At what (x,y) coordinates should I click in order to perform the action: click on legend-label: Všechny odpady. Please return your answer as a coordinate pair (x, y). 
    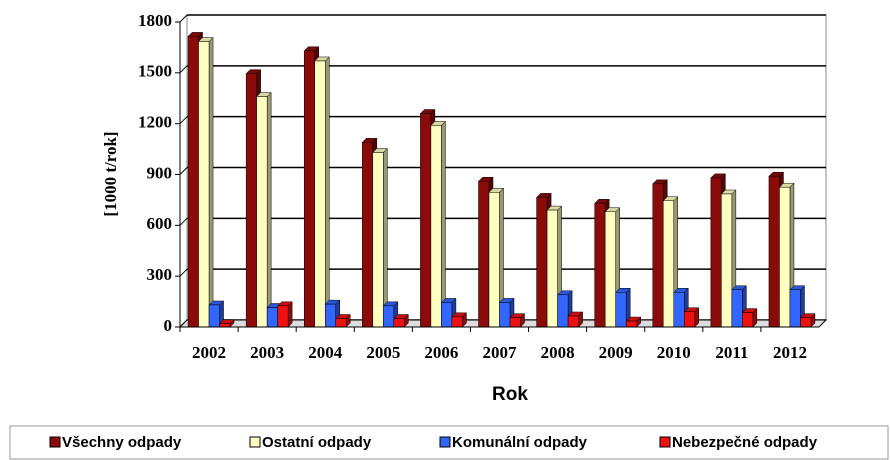
    Looking at the image, I should click on (122, 442).